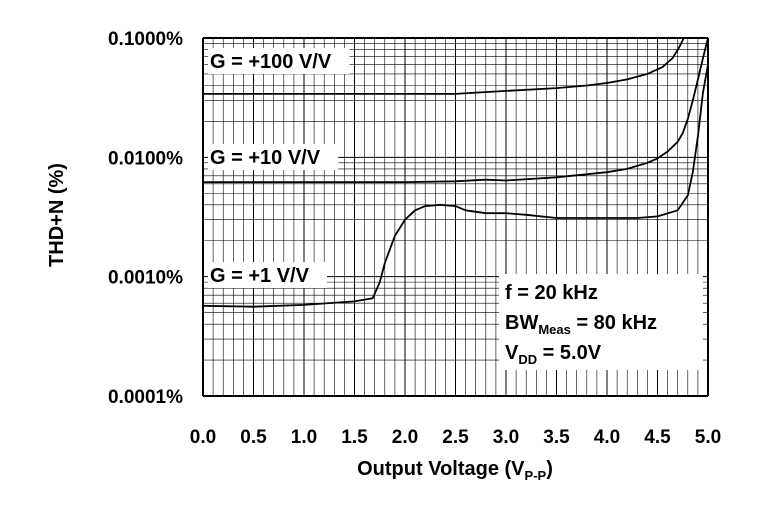 The height and width of the screenshot is (506, 763). Describe the element at coordinates (657, 437) in the screenshot. I see `x-tick-label: 4.5` at that location.